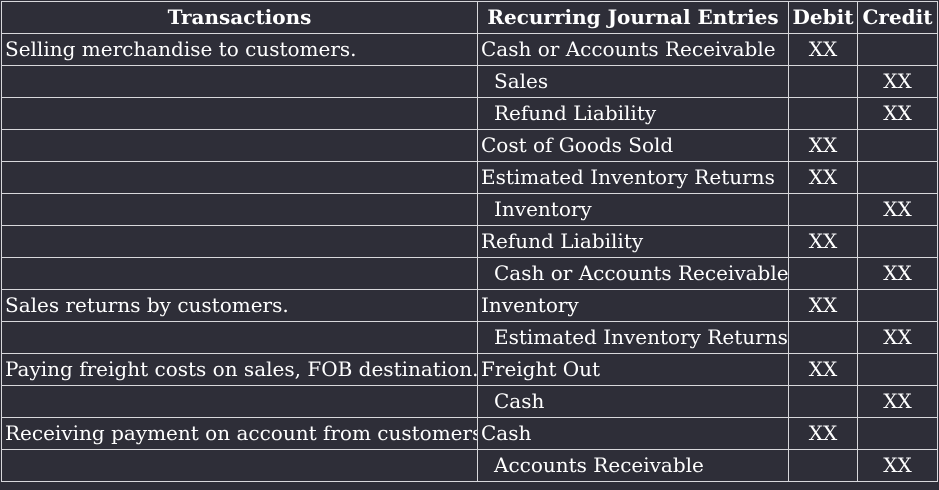 The width and height of the screenshot is (939, 490). What do you see at coordinates (897, 17) in the screenshot?
I see `header-credit: Credit` at bounding box center [897, 17].